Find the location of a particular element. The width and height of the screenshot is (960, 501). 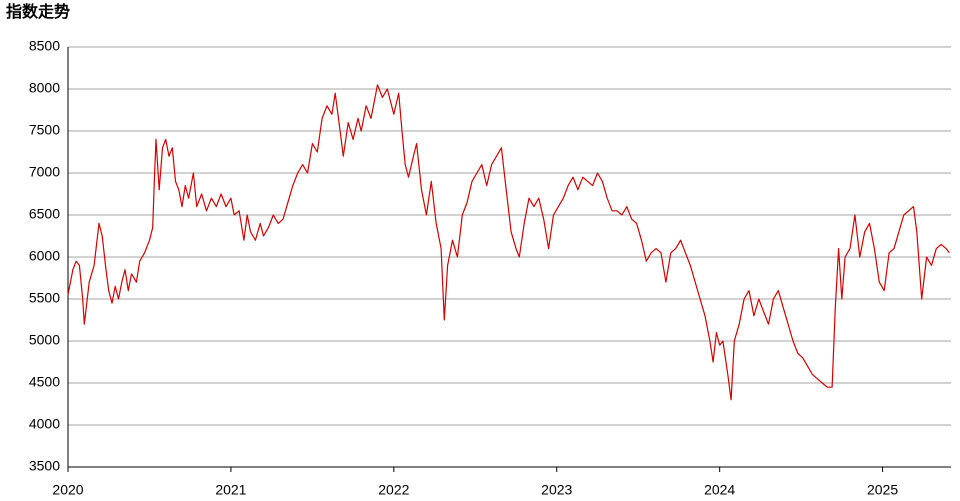

y-tick-label: 5500 is located at coordinates (44, 298).